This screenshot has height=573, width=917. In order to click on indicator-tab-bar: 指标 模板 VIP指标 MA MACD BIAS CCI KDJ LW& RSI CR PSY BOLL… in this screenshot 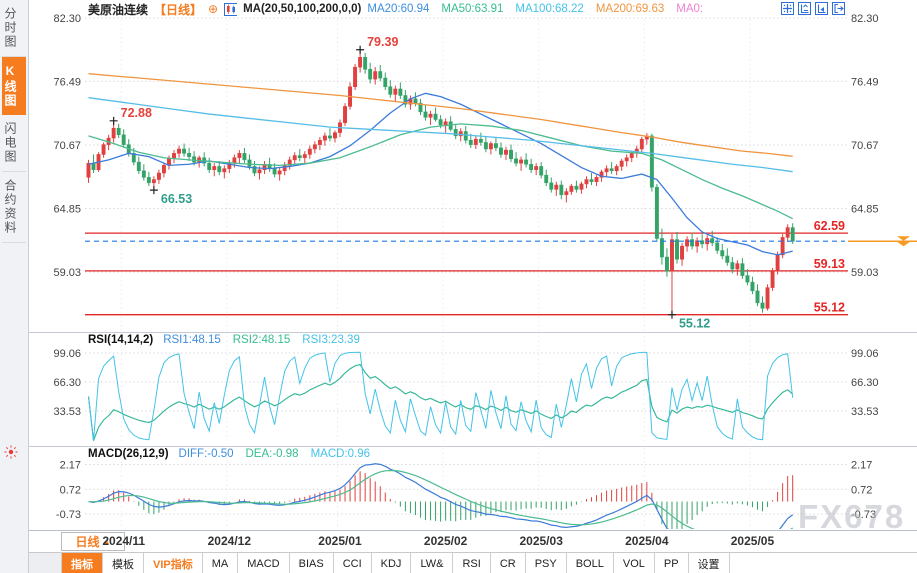, I will do `click(472, 562)`.